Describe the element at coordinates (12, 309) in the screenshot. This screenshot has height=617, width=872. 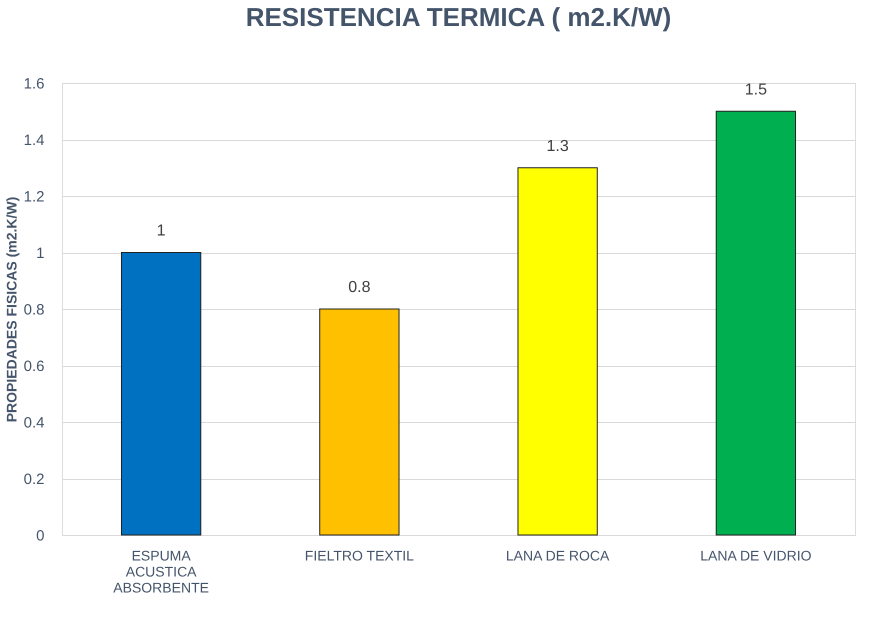
I see `y-axis-title: PROPIEDADES FISICAS (m2.K/W)` at that location.